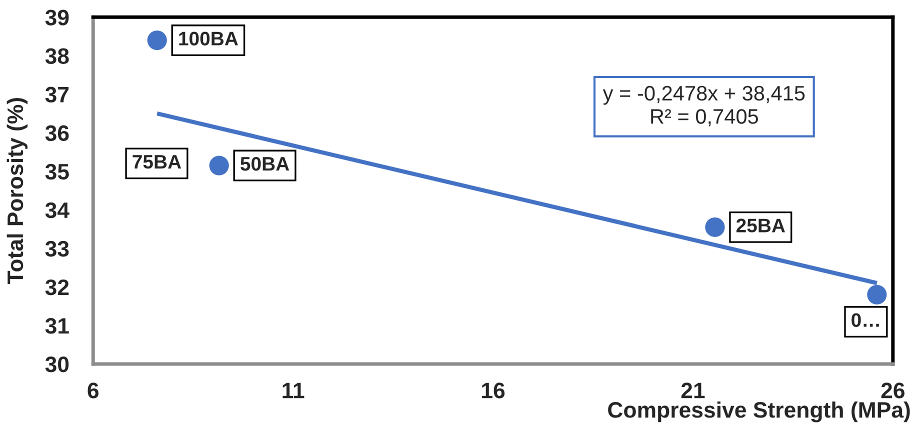  What do you see at coordinates (57, 364) in the screenshot?
I see `y-tick-label: 30` at bounding box center [57, 364].